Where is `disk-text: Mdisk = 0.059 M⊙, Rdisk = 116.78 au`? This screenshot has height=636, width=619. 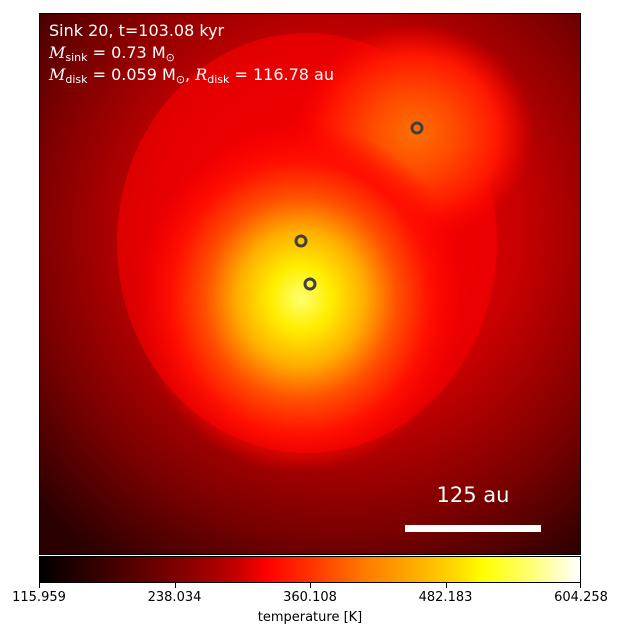 disk-text: Mdisk = 0.059 M⊙, Rdisk = 116.78 au is located at coordinates (191, 75).